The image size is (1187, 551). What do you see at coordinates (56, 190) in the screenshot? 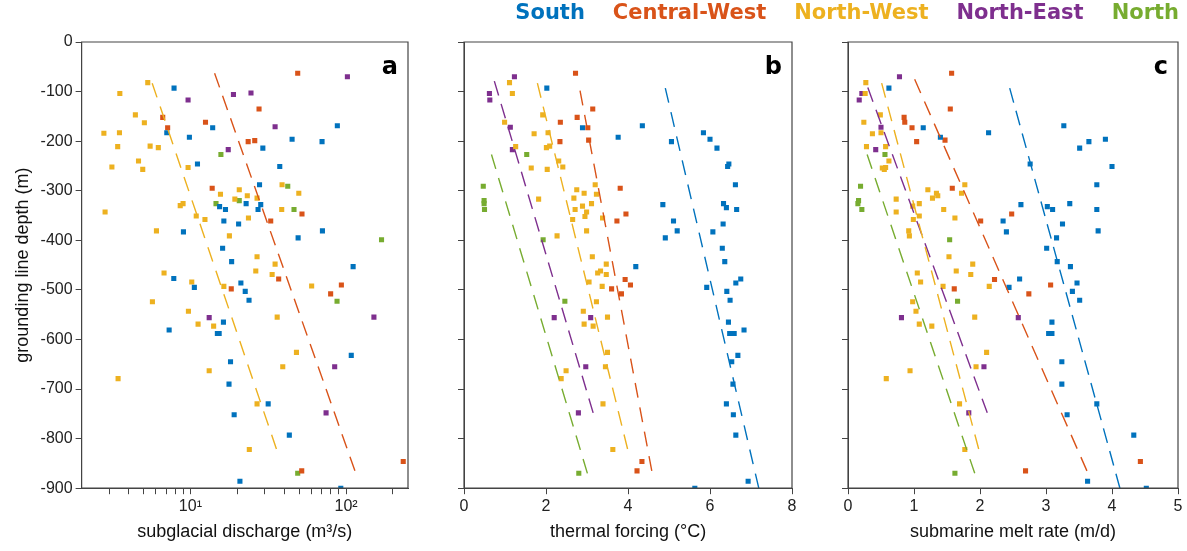
I see `y-tick-label: -300` at bounding box center [56, 190].